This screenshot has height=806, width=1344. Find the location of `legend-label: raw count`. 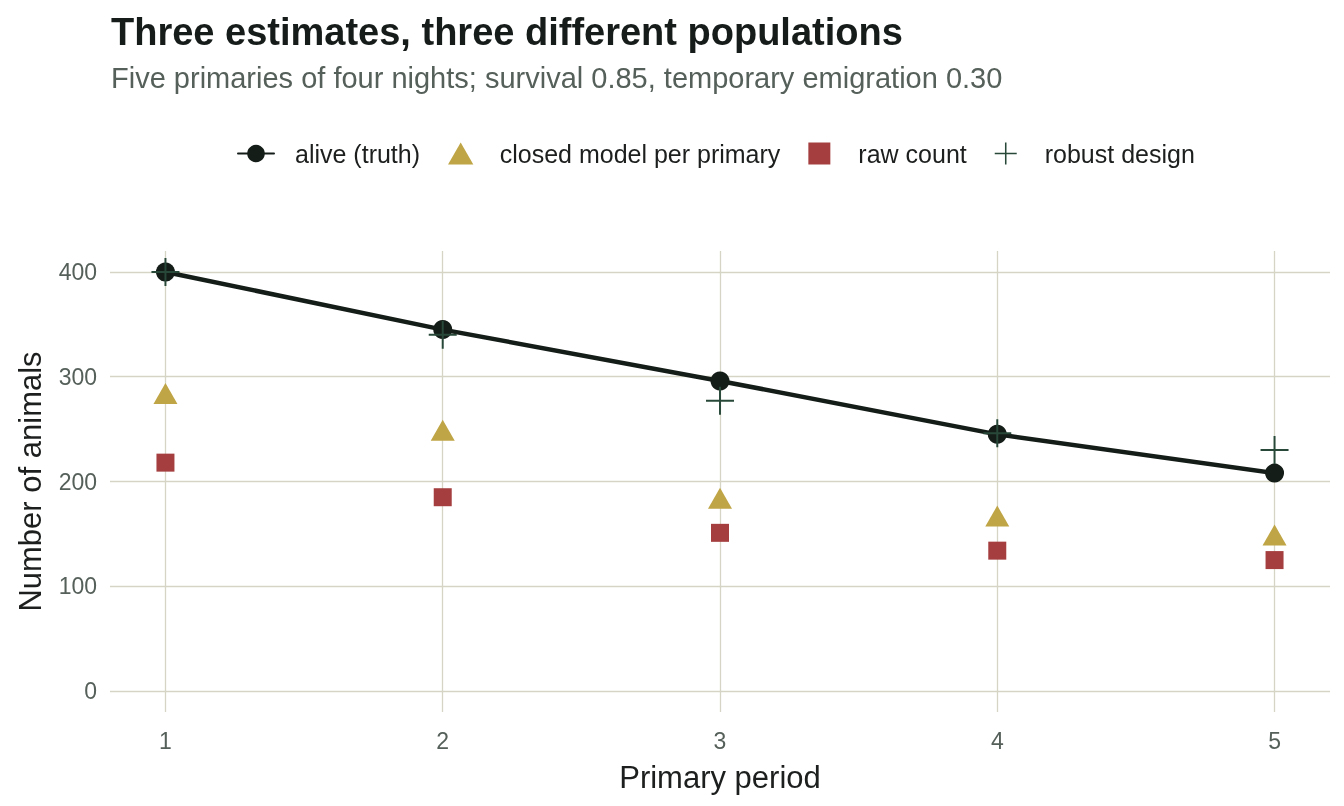

legend-label: raw count is located at coordinates (912, 153).